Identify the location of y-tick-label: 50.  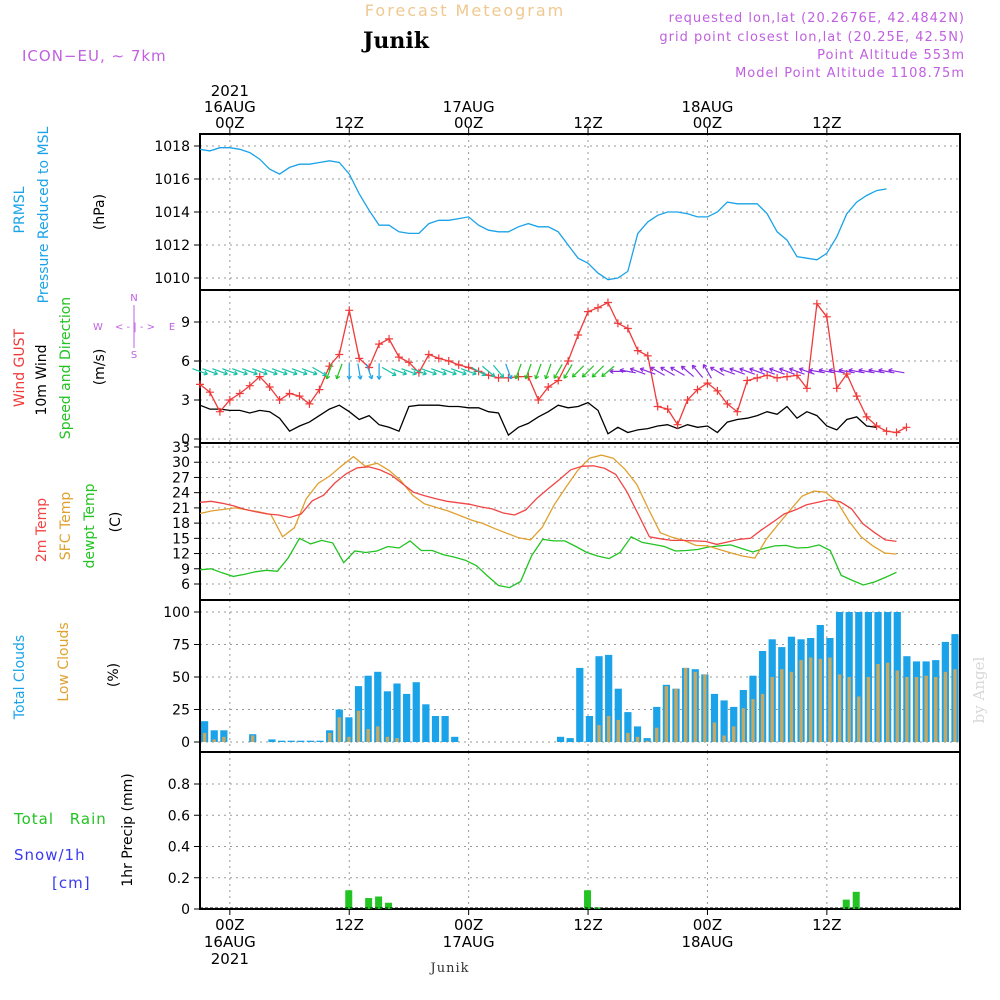
(181, 678).